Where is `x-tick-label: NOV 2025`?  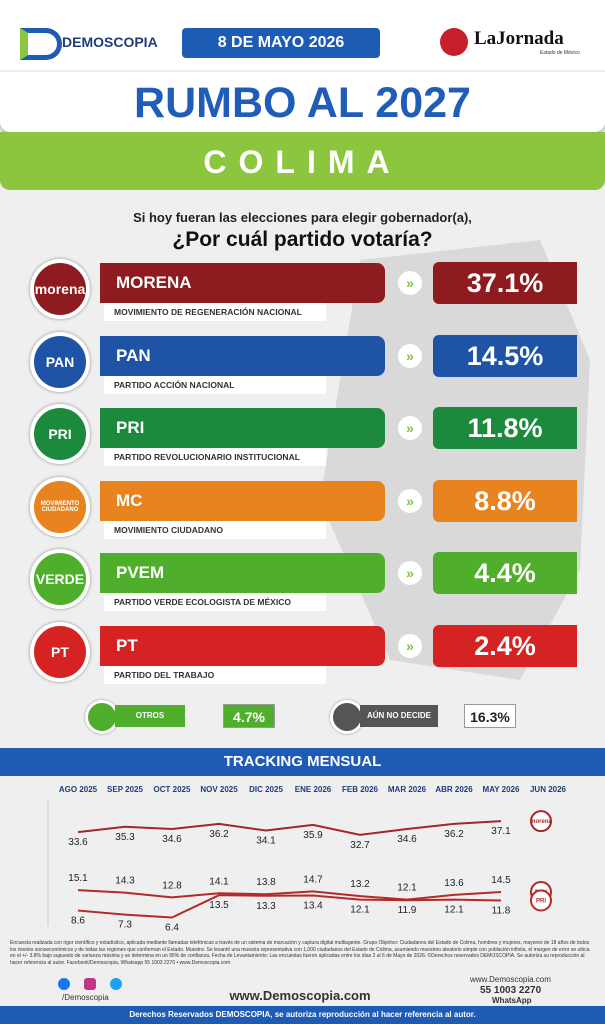 x-tick-label: NOV 2025 is located at coordinates (219, 789).